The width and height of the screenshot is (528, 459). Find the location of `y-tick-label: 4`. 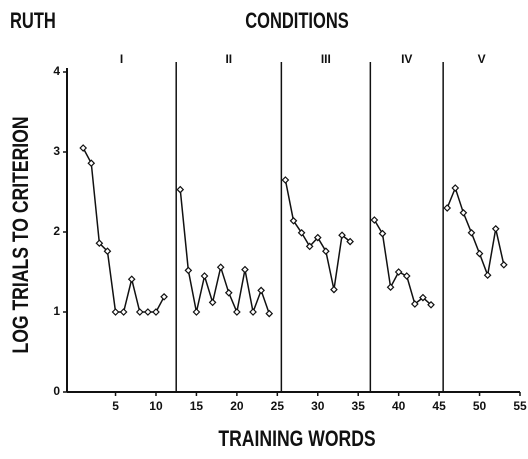

y-tick-label: 4 is located at coordinates (56, 71).